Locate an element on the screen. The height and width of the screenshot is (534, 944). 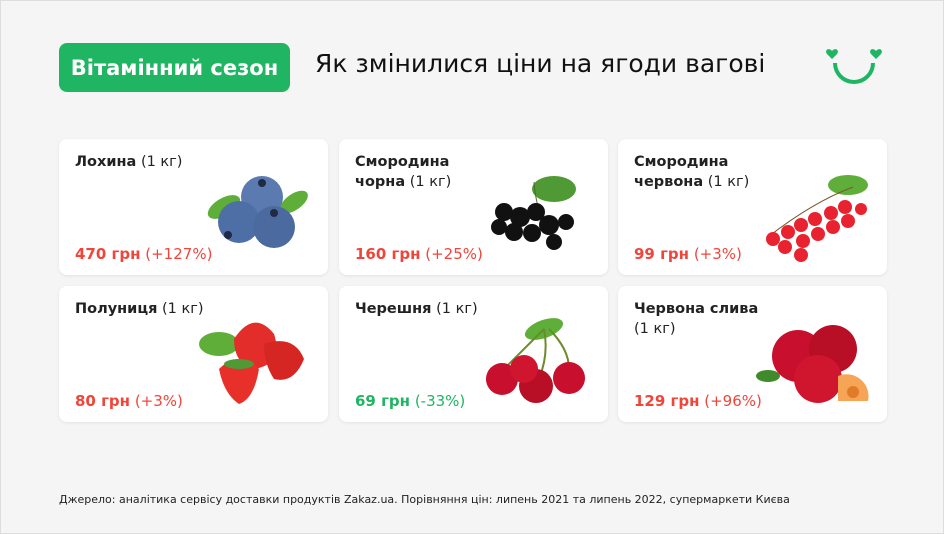
strawberry-image is located at coordinates (251, 363).